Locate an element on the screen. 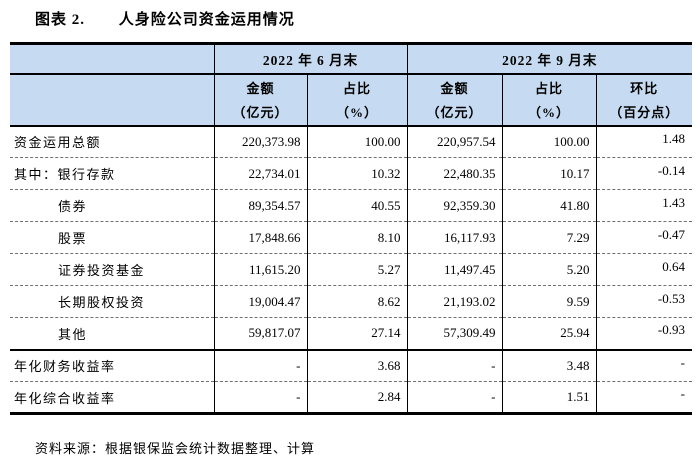  table-row-others: 其他 59,817.07 27.14 57,309.49 25.94 -0.93 is located at coordinates (351, 334).